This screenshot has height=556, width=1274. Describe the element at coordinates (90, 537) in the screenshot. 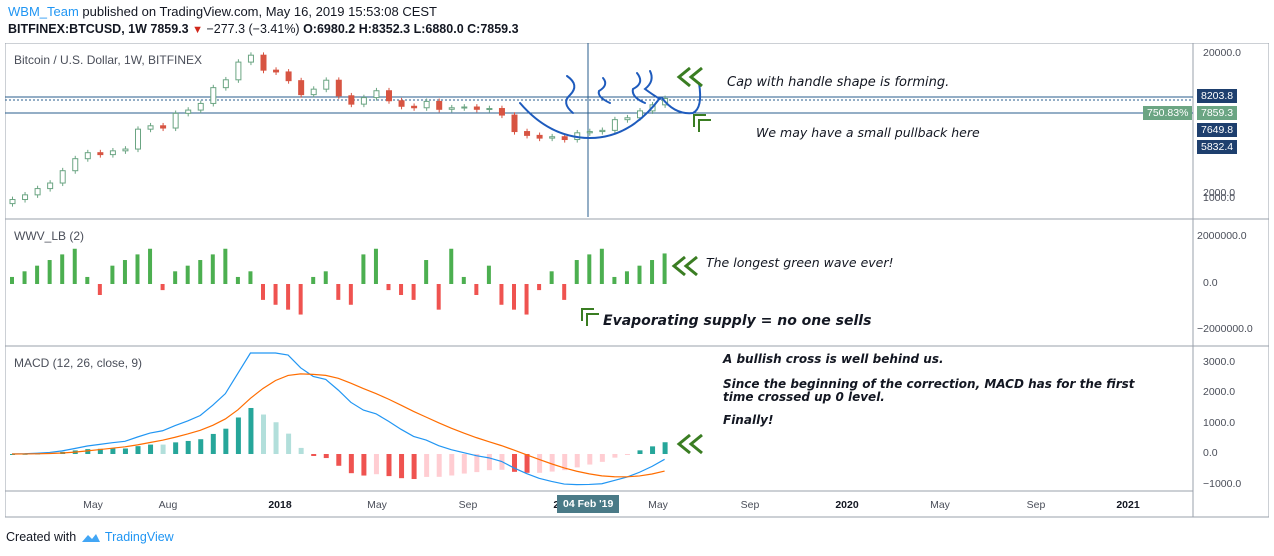

I see `tradingview-cloud-icon` at that location.